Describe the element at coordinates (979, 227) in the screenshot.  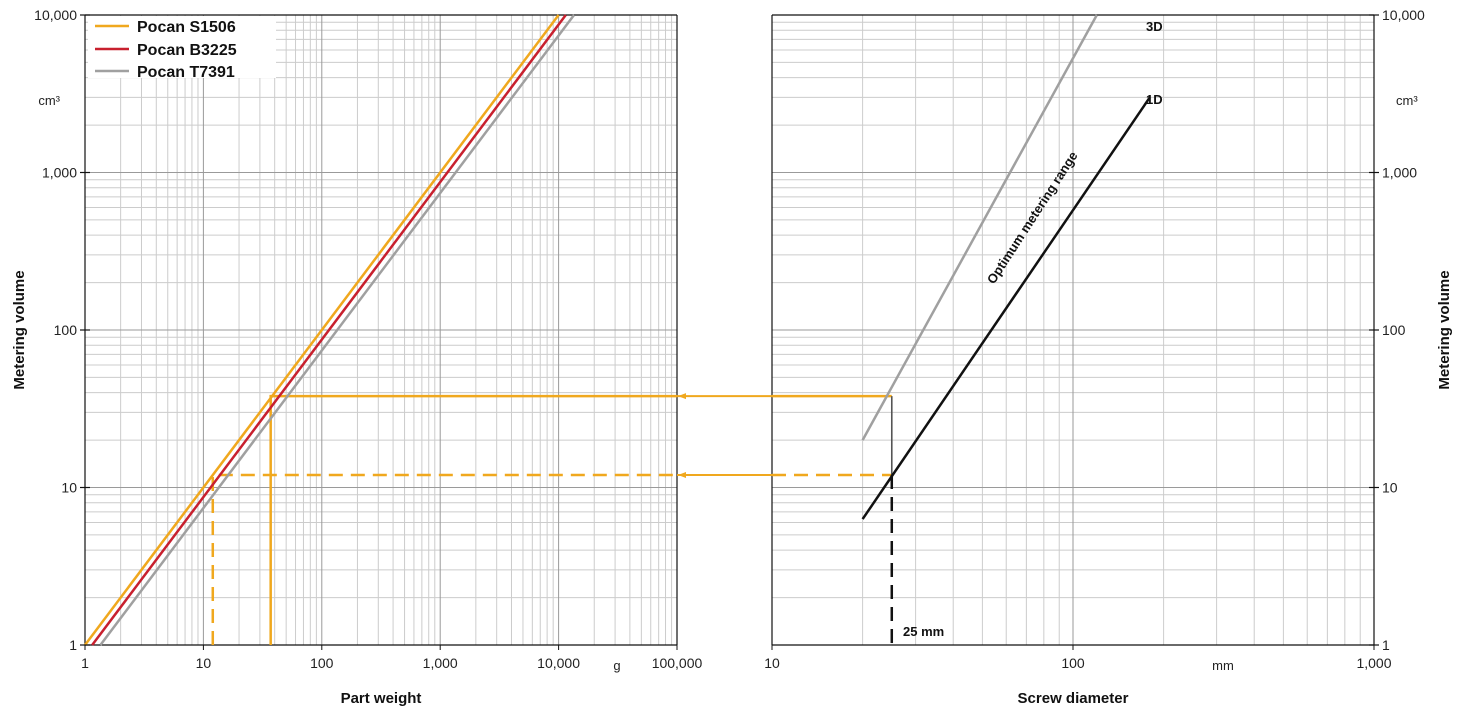
I see `right-series-3d` at that location.